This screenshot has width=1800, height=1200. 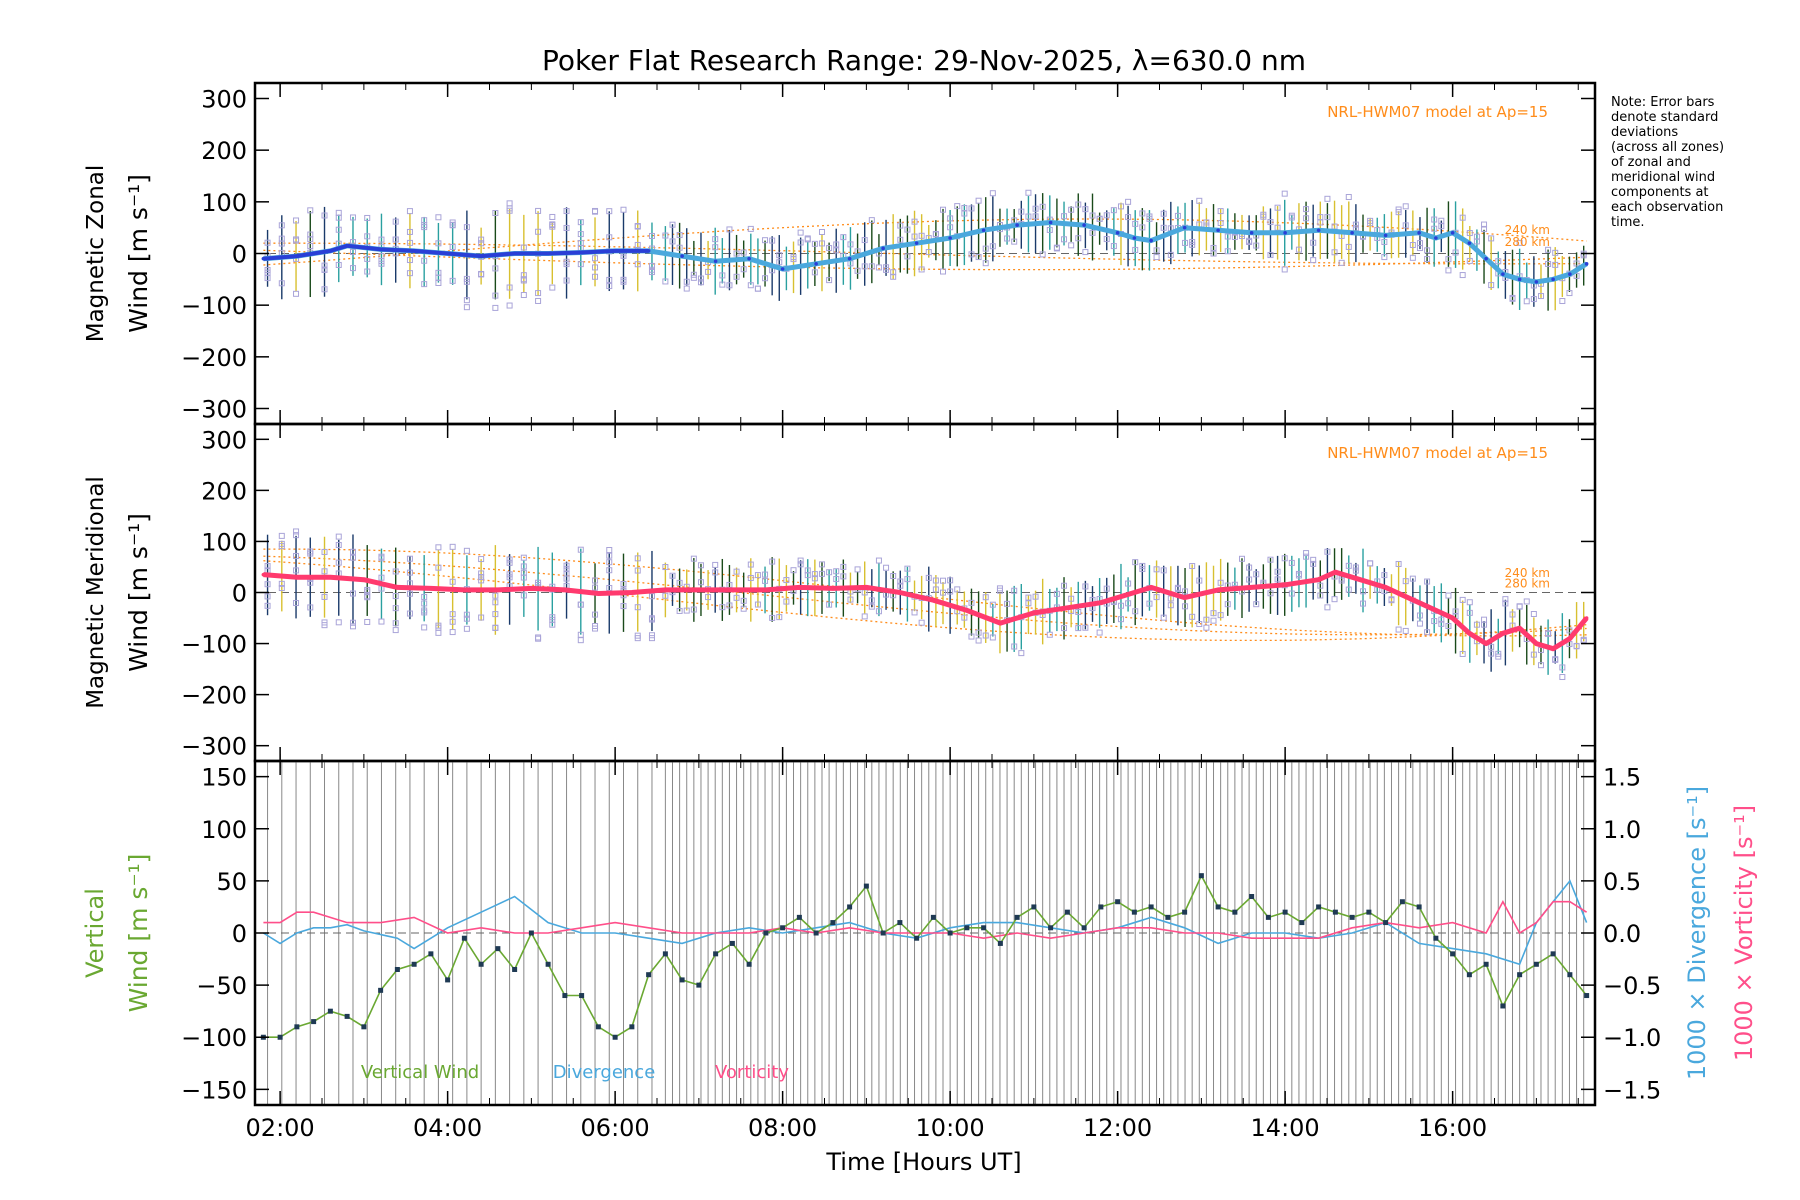 I want to click on y2-tick-label: −1.0, so click(x=1632, y=1038).